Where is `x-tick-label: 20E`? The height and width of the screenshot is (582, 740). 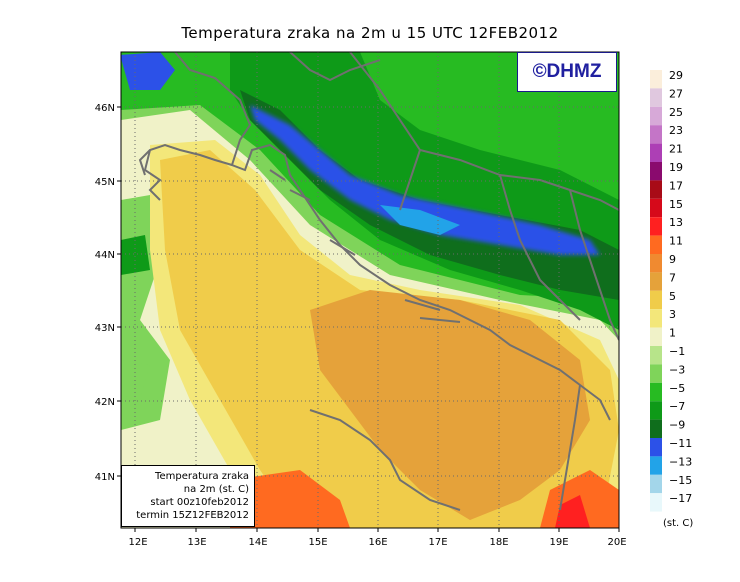 x-tick-label: 20E is located at coordinates (616, 542).